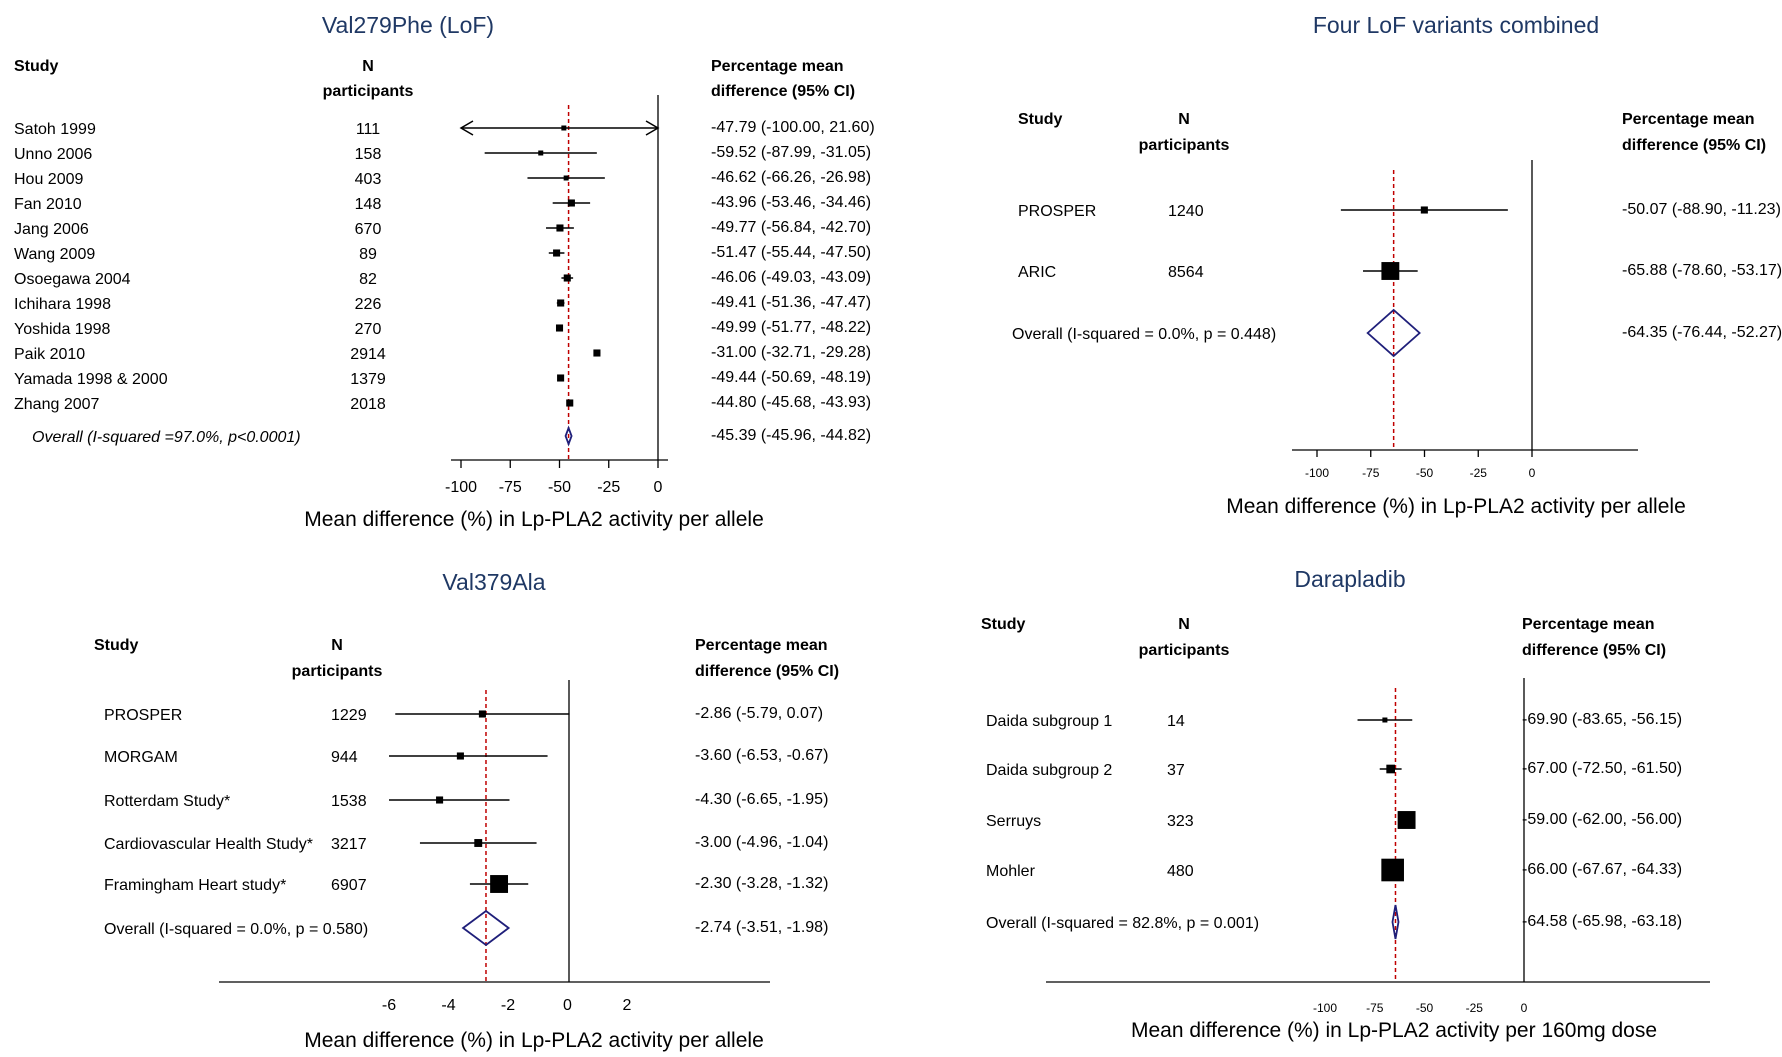 The image size is (1782, 1057). Describe the element at coordinates (791, 352) in the screenshot. I see `study-ci-text: -31.00 (-32.71, -29.28)` at that location.